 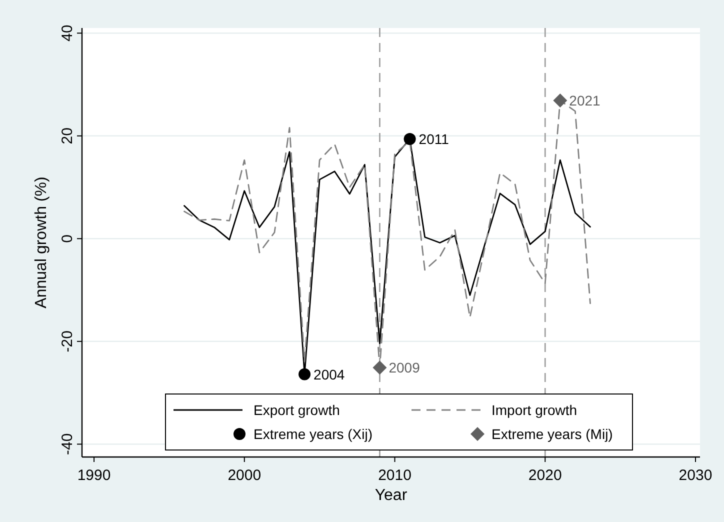 What do you see at coordinates (67, 341) in the screenshot?
I see `y-tick-label: -20` at bounding box center [67, 341].